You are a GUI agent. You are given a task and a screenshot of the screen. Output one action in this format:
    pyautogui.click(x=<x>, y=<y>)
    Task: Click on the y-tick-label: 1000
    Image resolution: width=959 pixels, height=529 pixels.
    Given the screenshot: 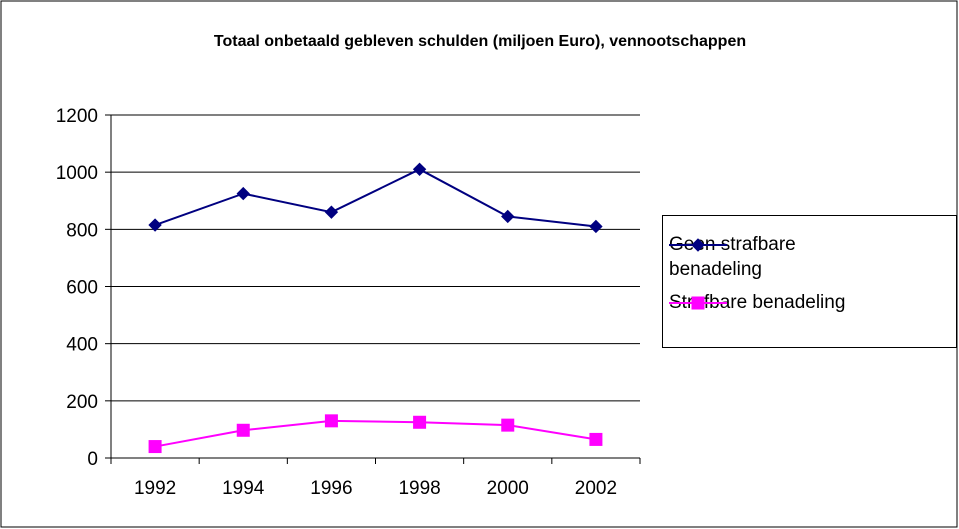 What is the action you would take?
    pyautogui.click(x=77, y=173)
    